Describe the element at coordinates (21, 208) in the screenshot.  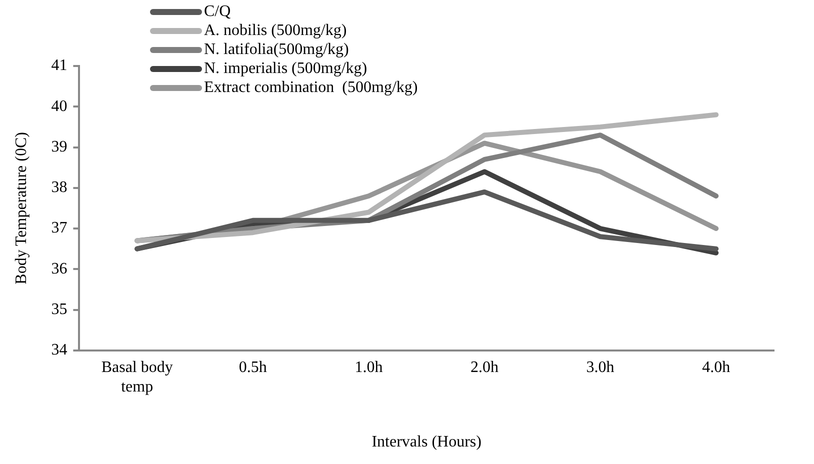
I see `y-axis-title: Body Temperature (0C)` at that location.